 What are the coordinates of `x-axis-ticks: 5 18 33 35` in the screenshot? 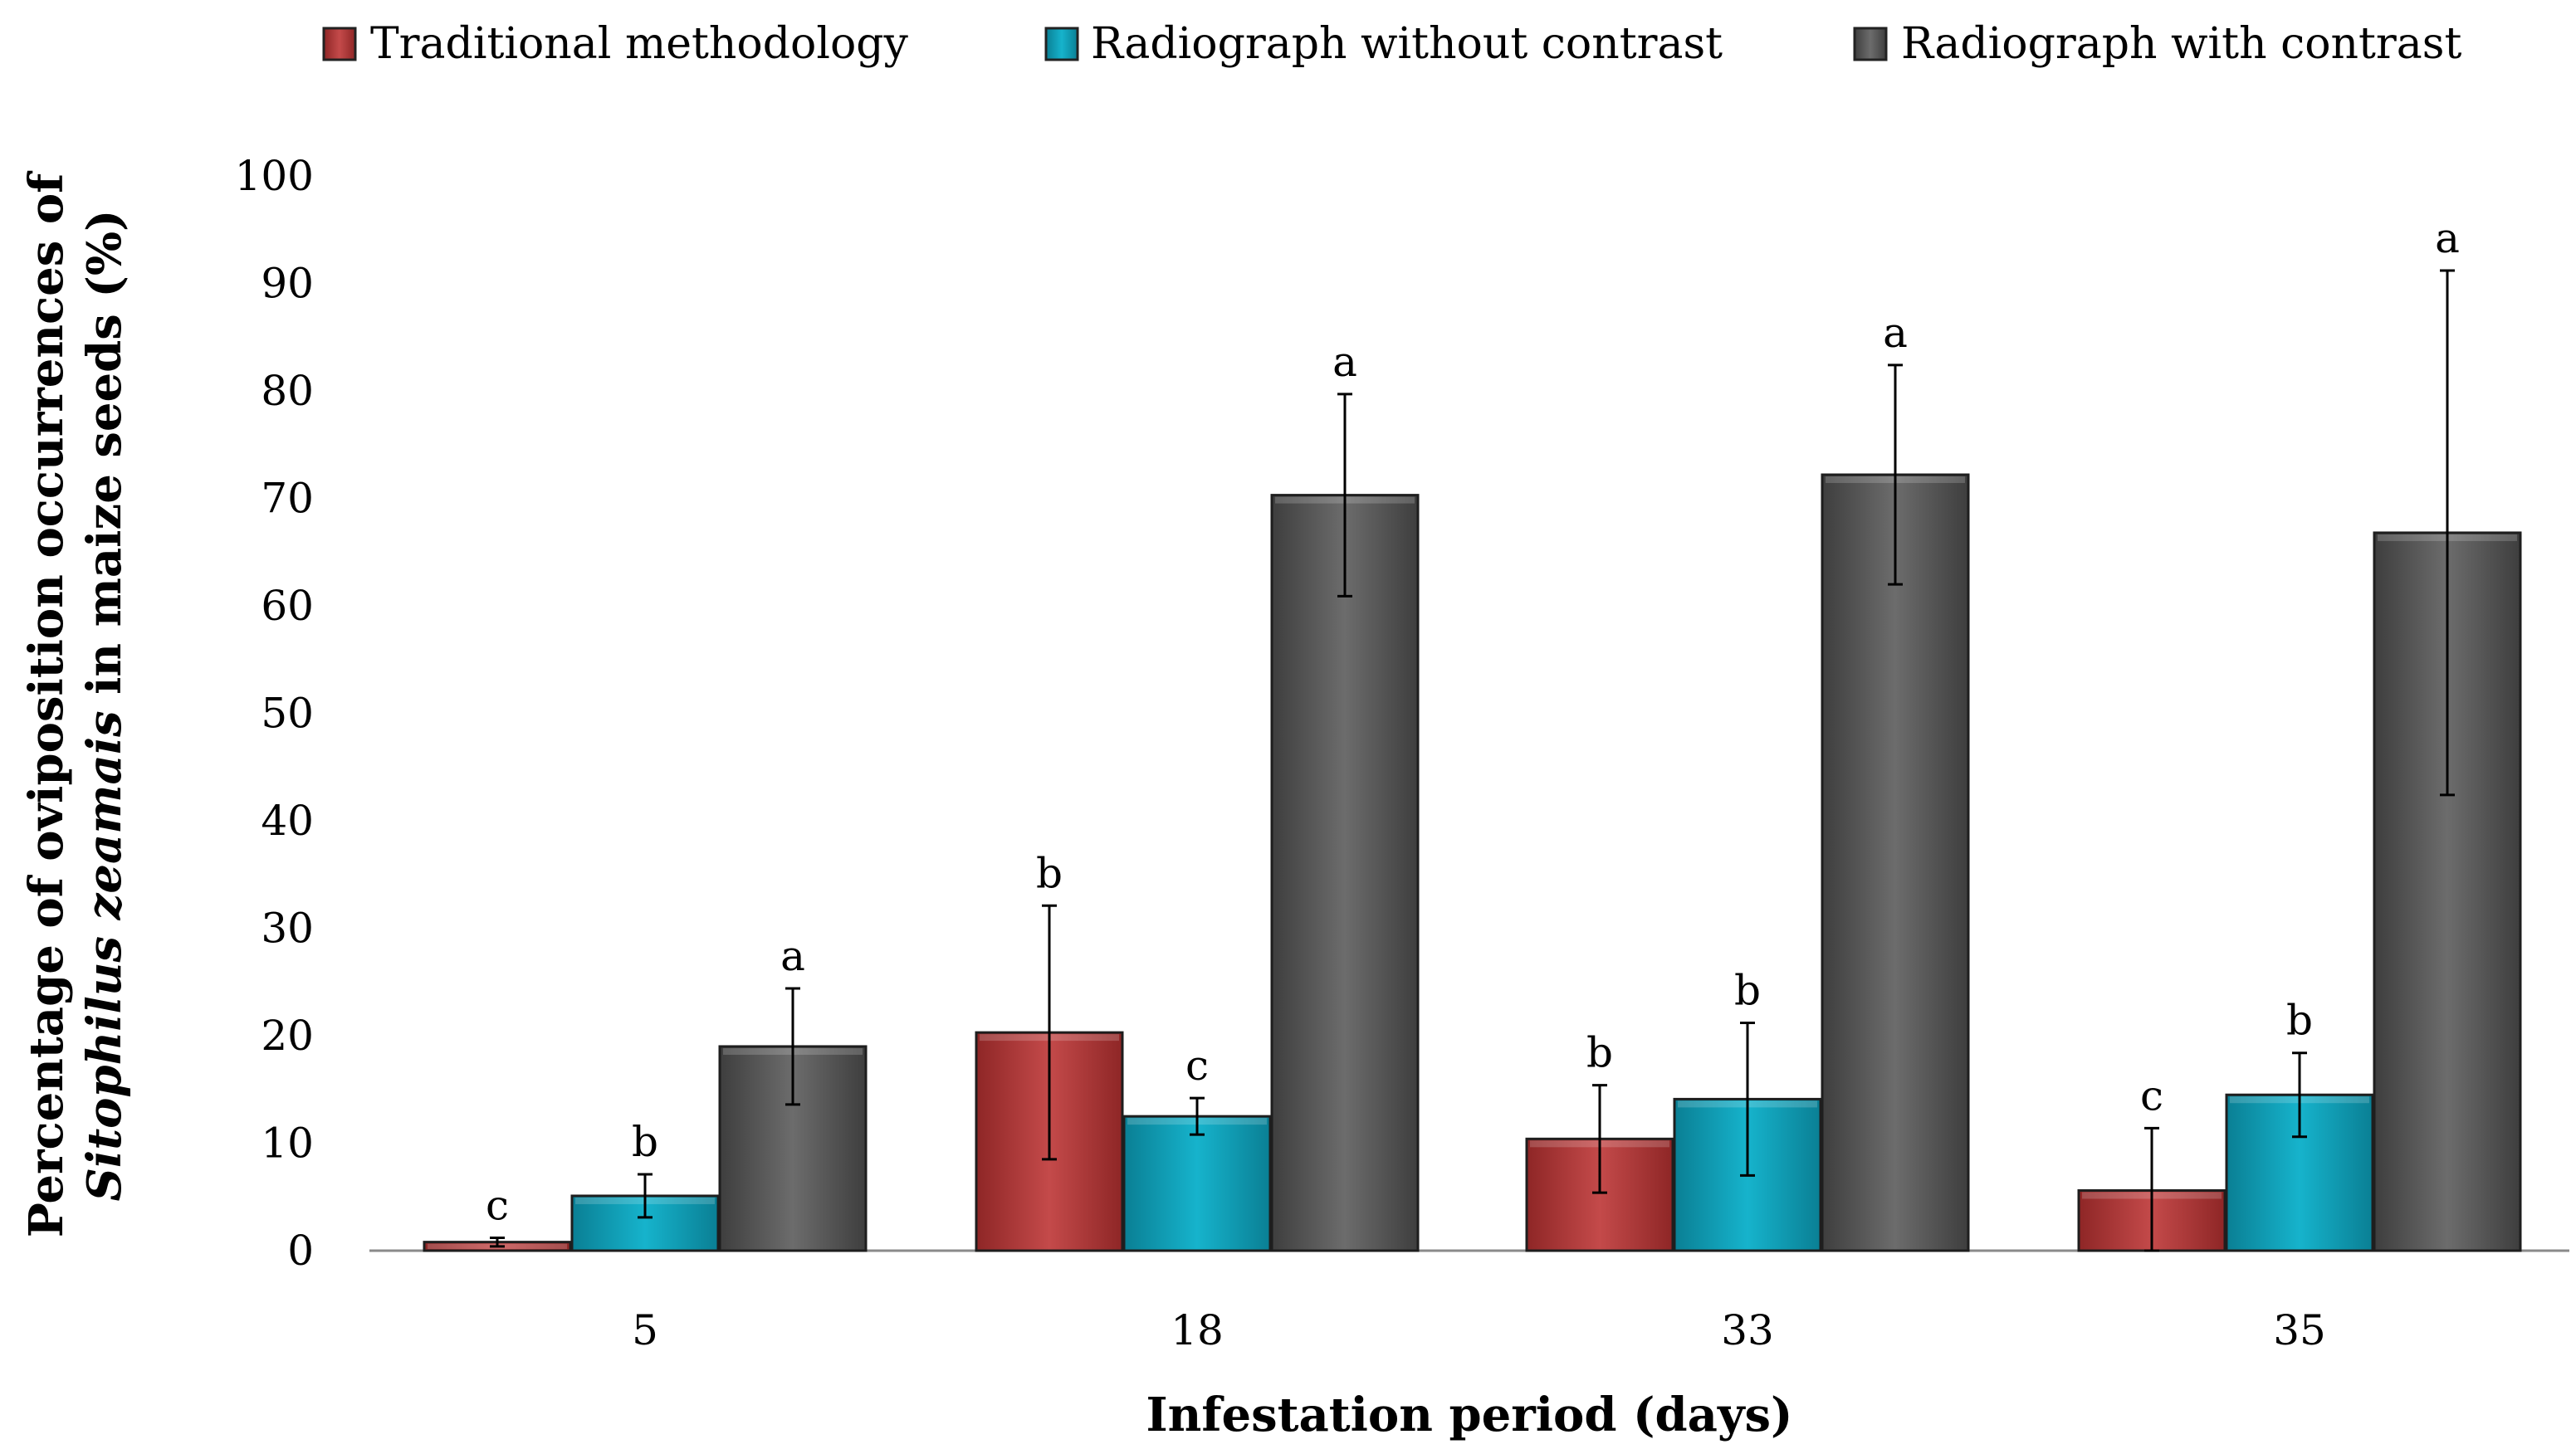 It's located at (1479, 1330).